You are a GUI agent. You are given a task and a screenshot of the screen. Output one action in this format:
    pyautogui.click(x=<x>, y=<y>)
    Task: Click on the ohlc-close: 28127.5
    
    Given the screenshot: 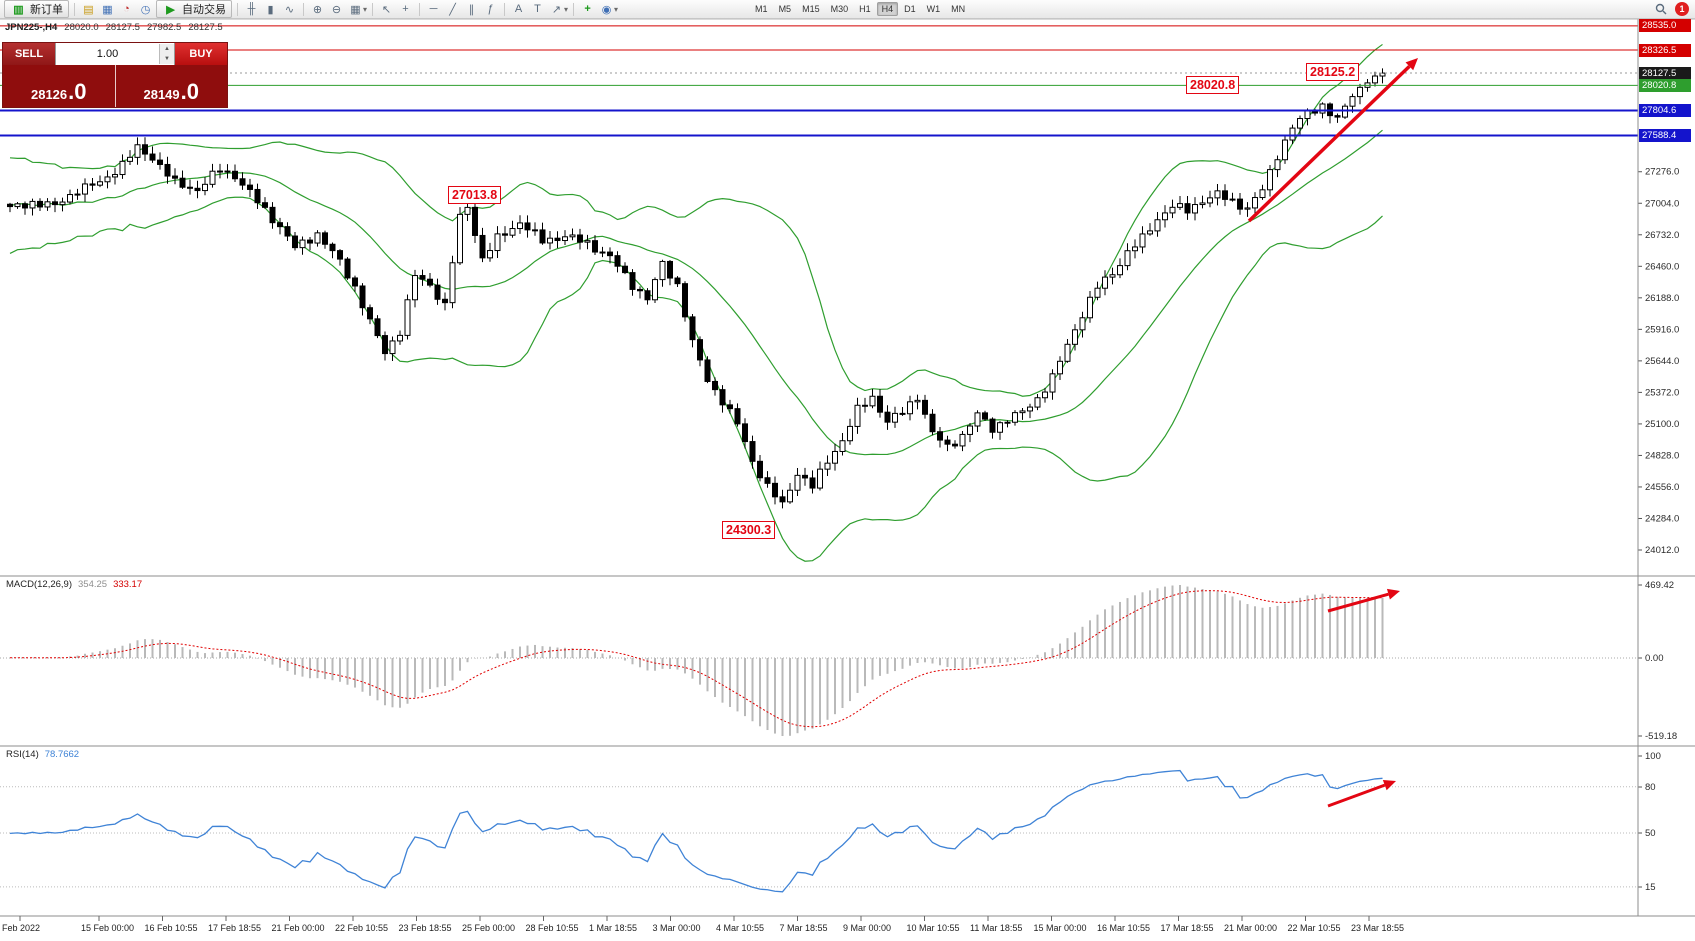 What is the action you would take?
    pyautogui.click(x=205, y=27)
    